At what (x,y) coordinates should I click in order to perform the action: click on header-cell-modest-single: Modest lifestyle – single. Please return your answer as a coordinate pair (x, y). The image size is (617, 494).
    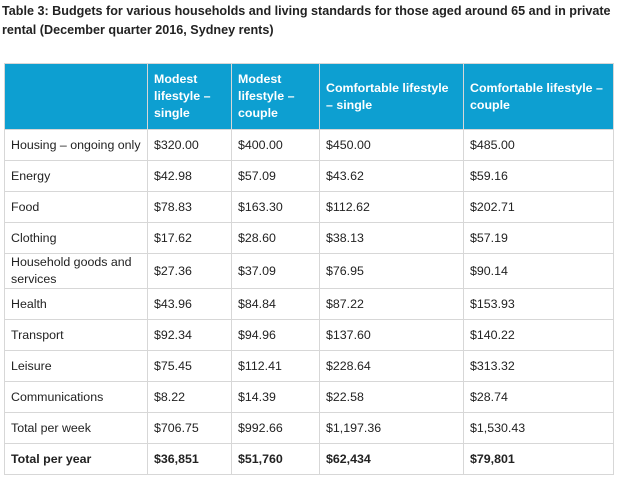
    Looking at the image, I should click on (189, 96).